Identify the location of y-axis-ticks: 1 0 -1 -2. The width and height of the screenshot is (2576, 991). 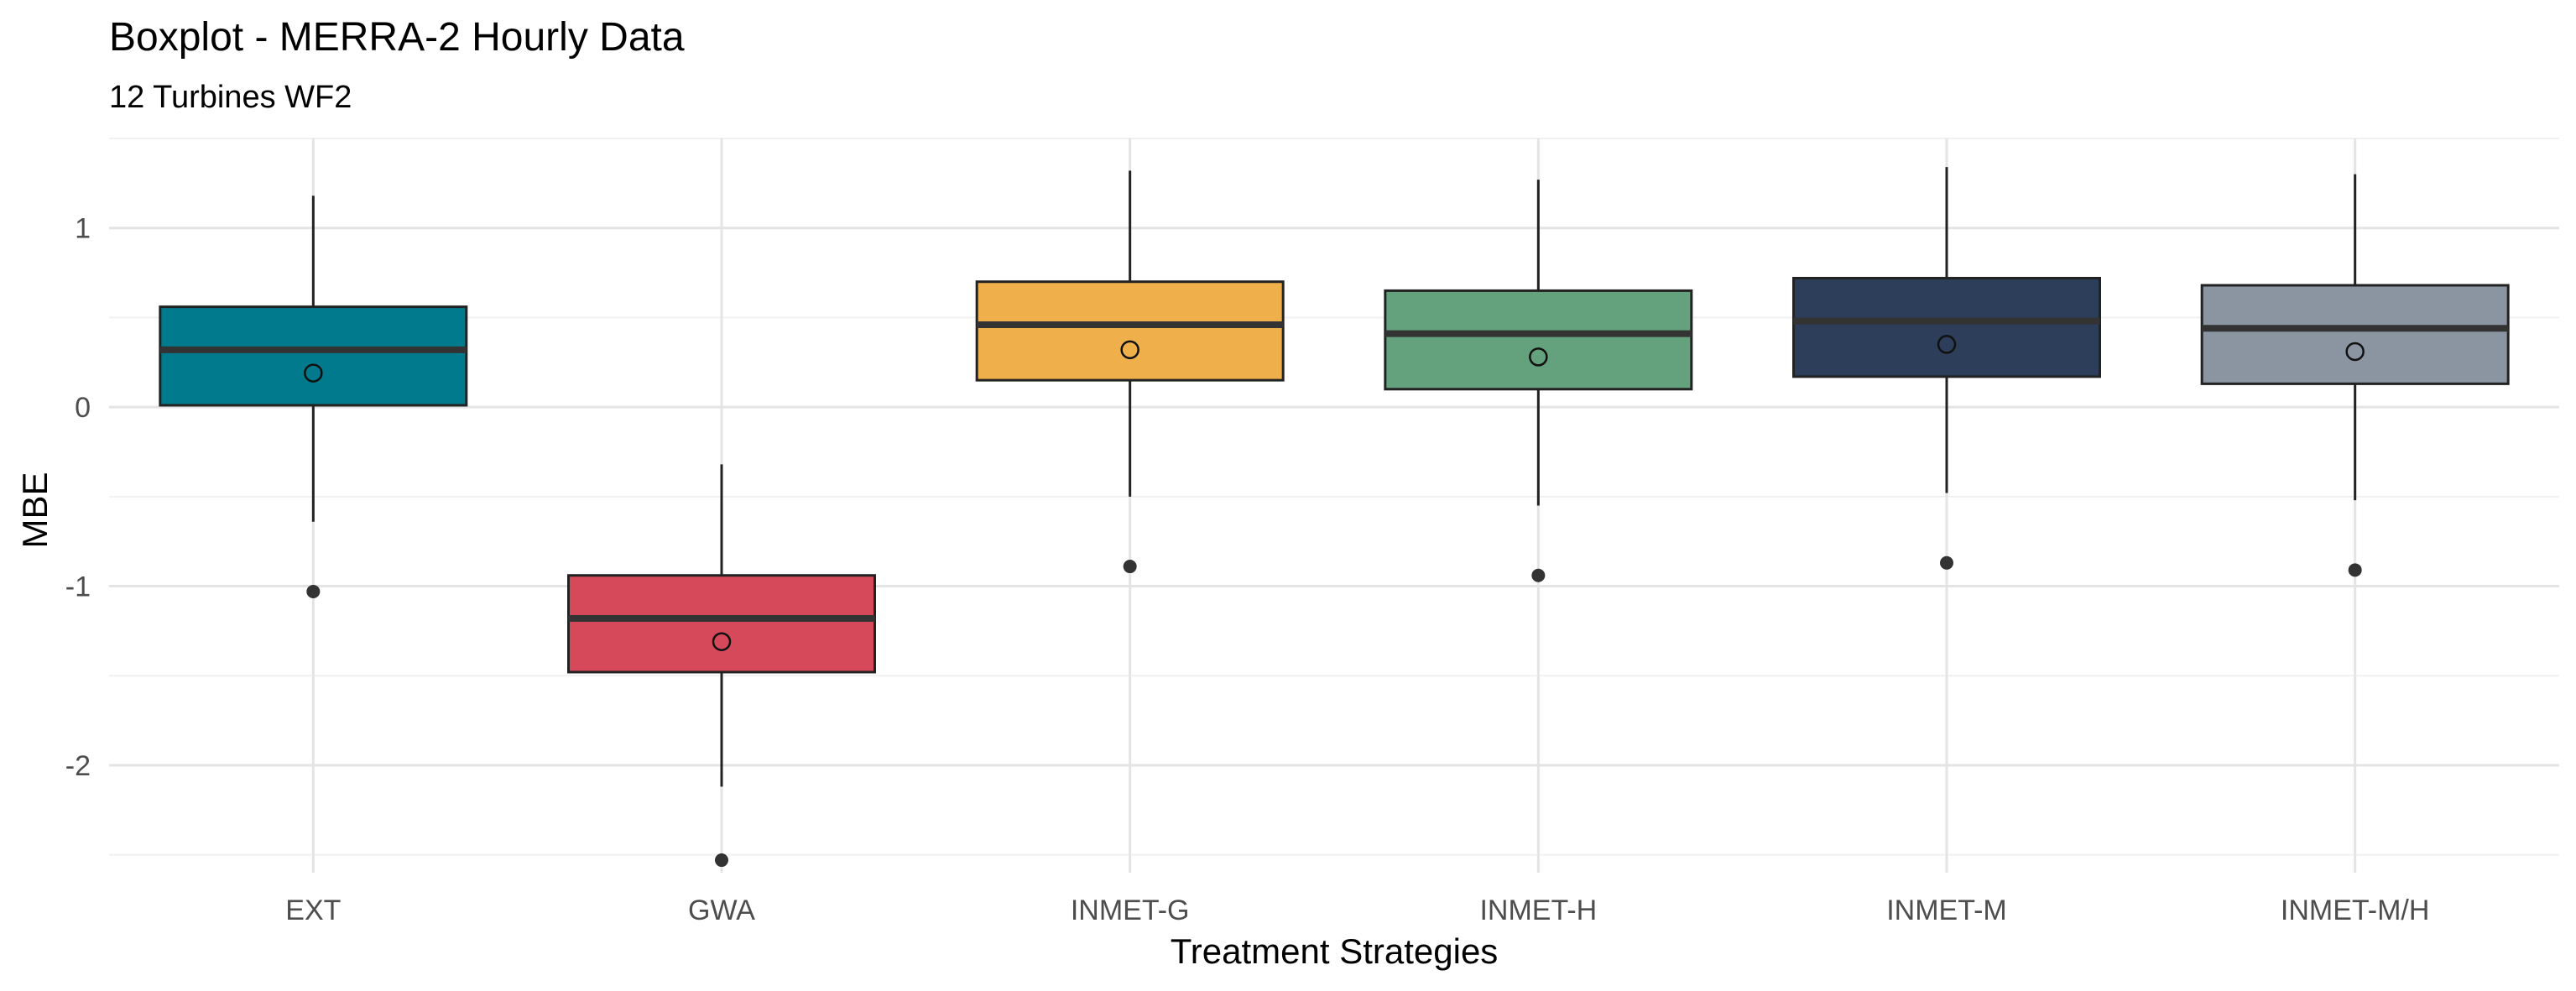
(78, 497).